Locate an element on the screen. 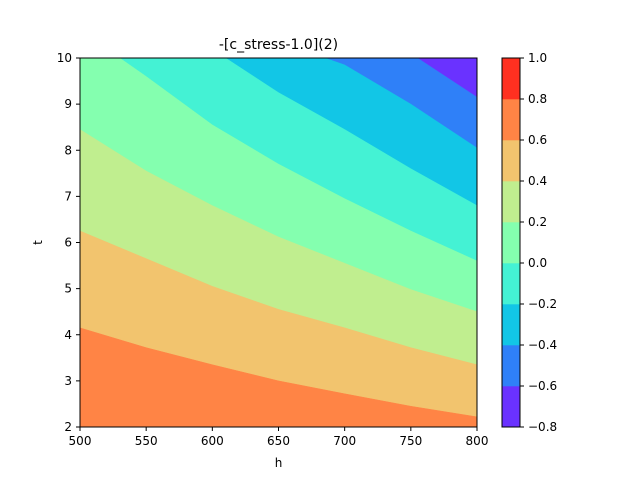 The width and height of the screenshot is (640, 480). colorbar-tick-label: 0.0 is located at coordinates (537, 263).